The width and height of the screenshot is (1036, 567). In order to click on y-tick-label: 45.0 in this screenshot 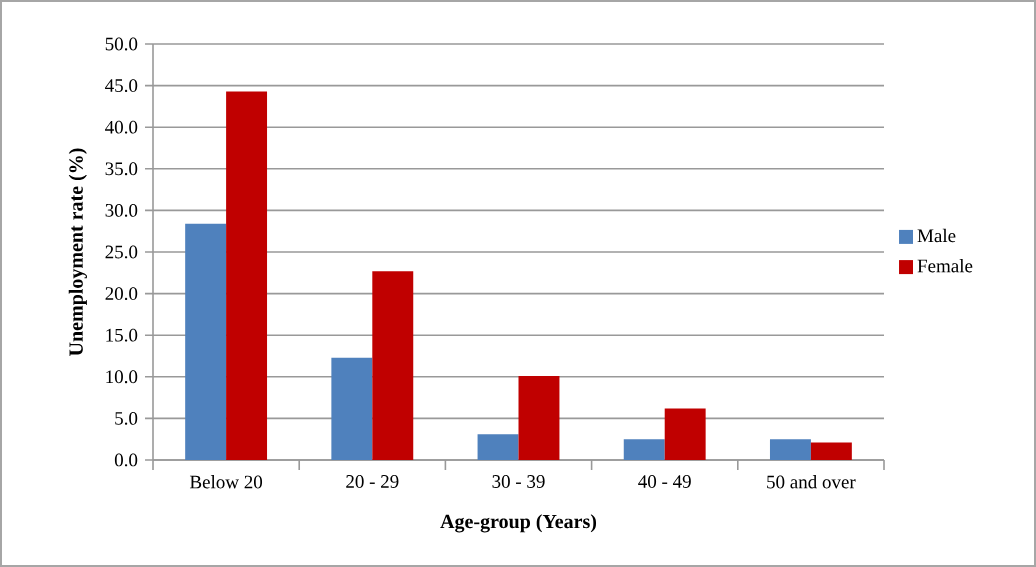, I will do `click(121, 86)`.